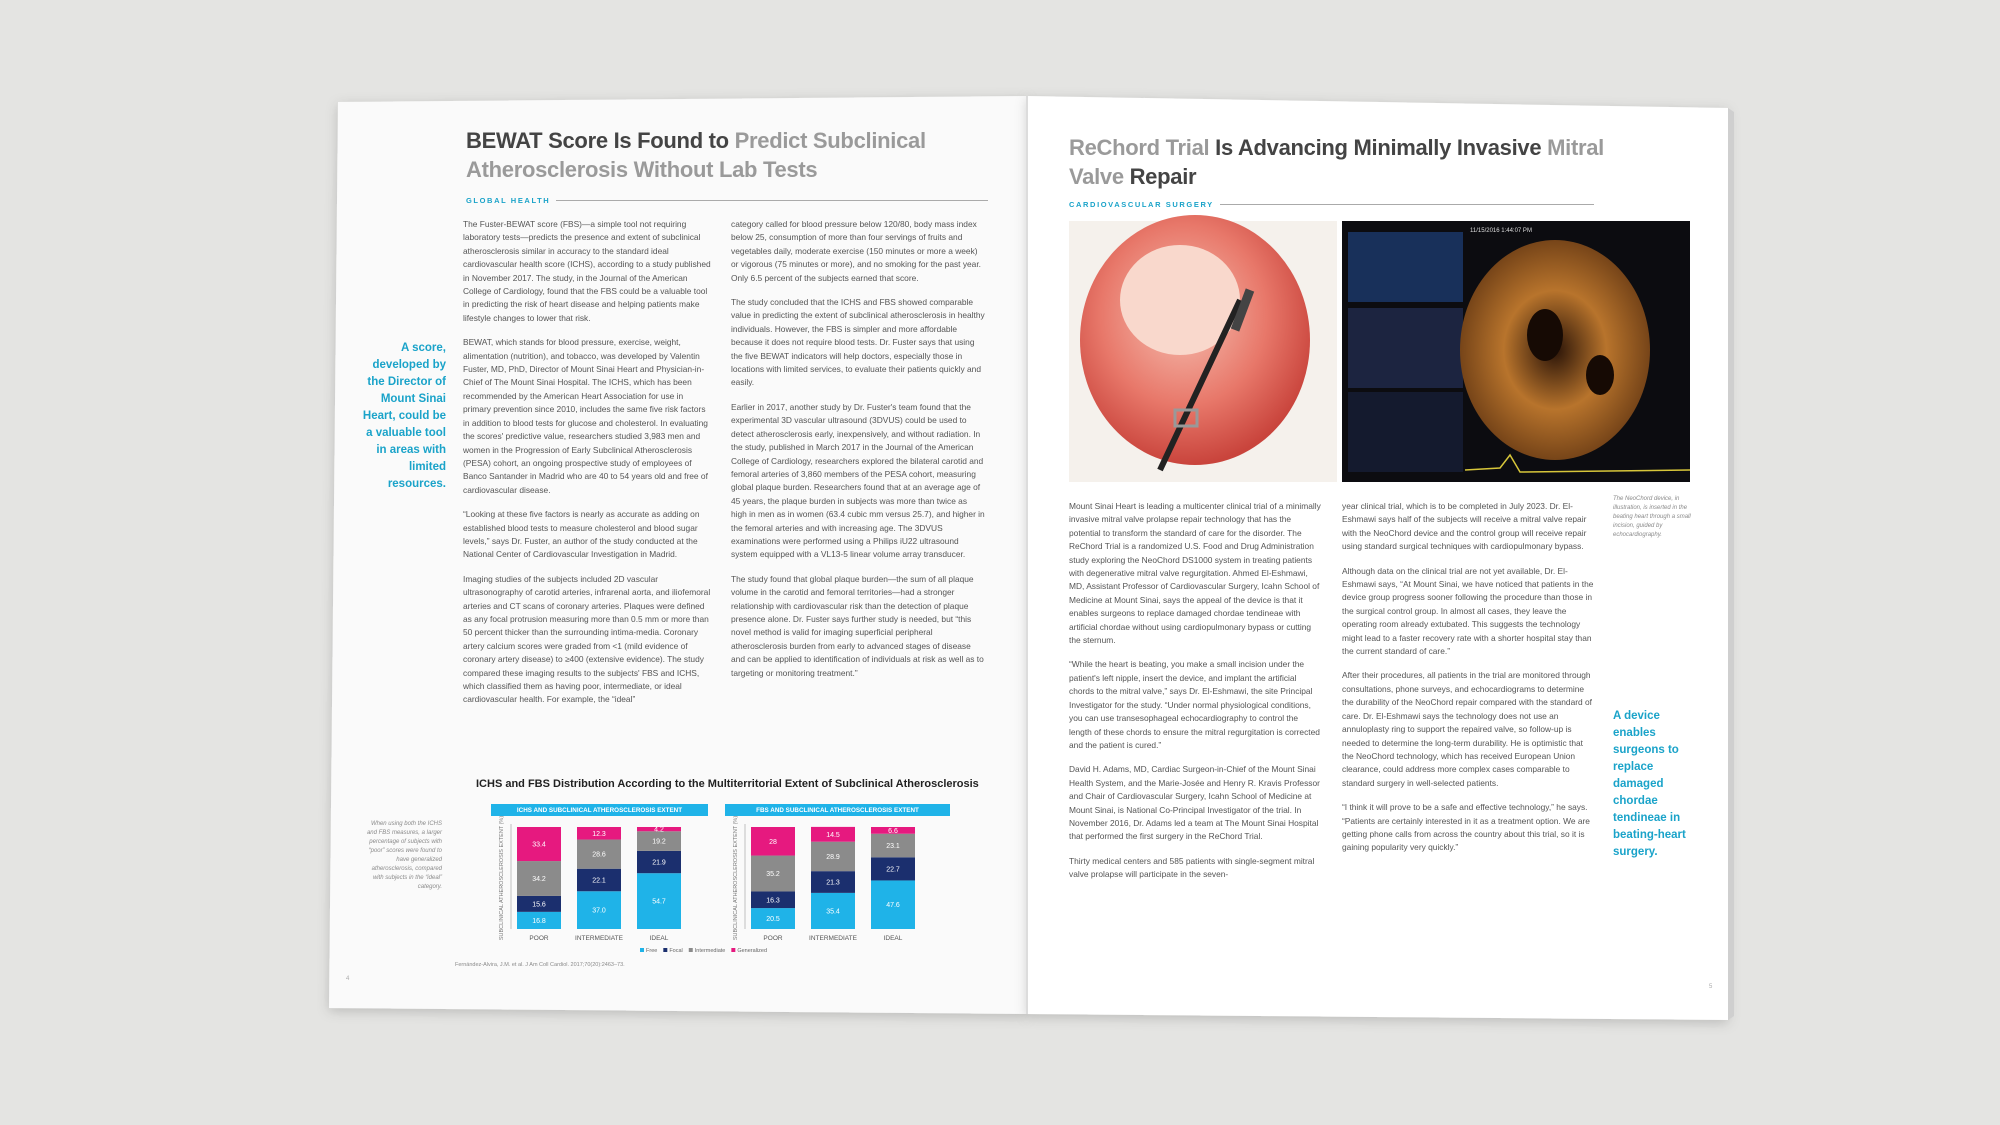  Describe the element at coordinates (1141, 204) in the screenshot. I see `section-text: CARDIOVASCULAR SURGERY` at that location.